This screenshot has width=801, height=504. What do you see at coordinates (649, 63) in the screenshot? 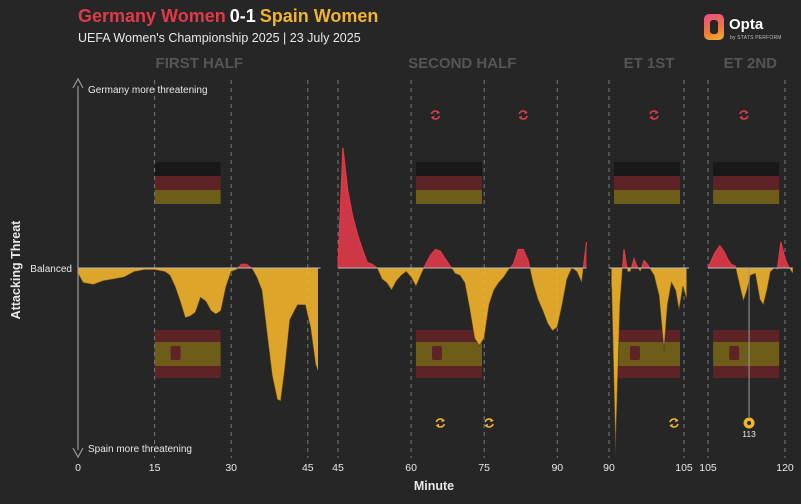
I see `period-title-2: ET 1ST` at bounding box center [649, 63].